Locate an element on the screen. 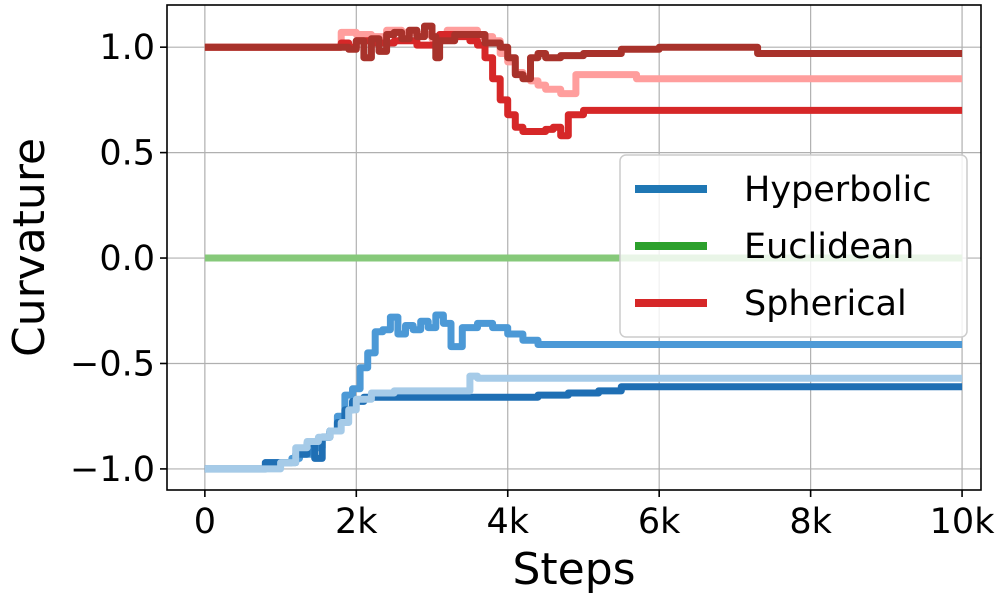 Image resolution: width=996 pixels, height=598 pixels. x-tick-label: 0 is located at coordinates (205, 522).